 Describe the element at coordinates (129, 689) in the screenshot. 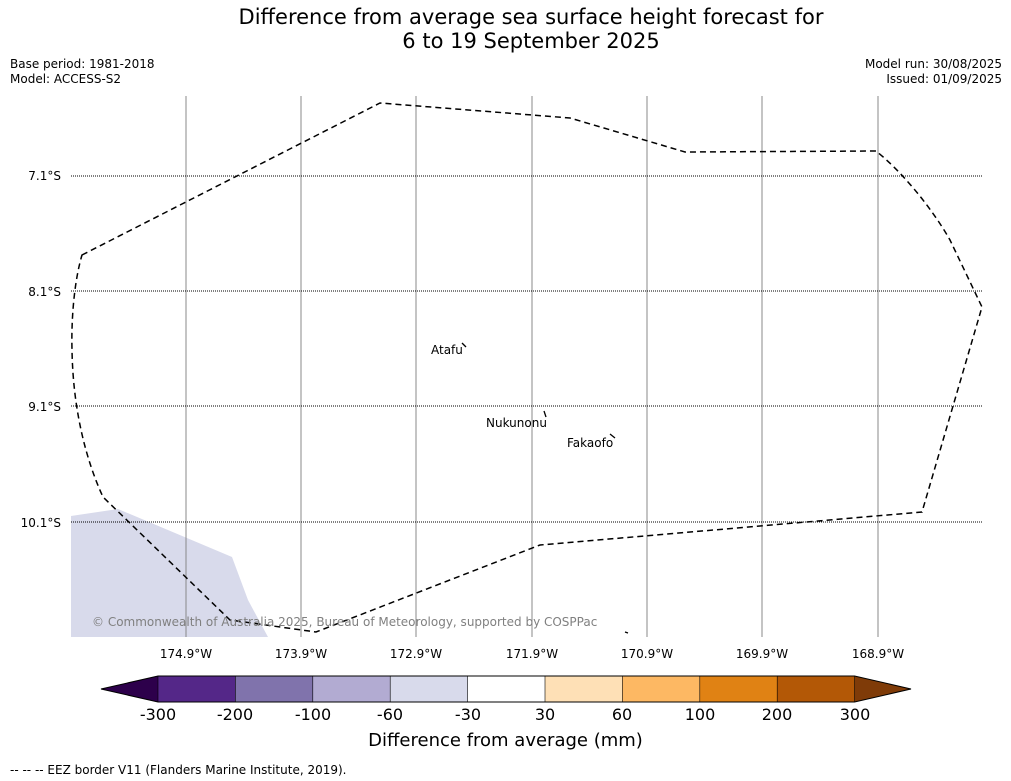

I see `colorbar-extend-min` at that location.